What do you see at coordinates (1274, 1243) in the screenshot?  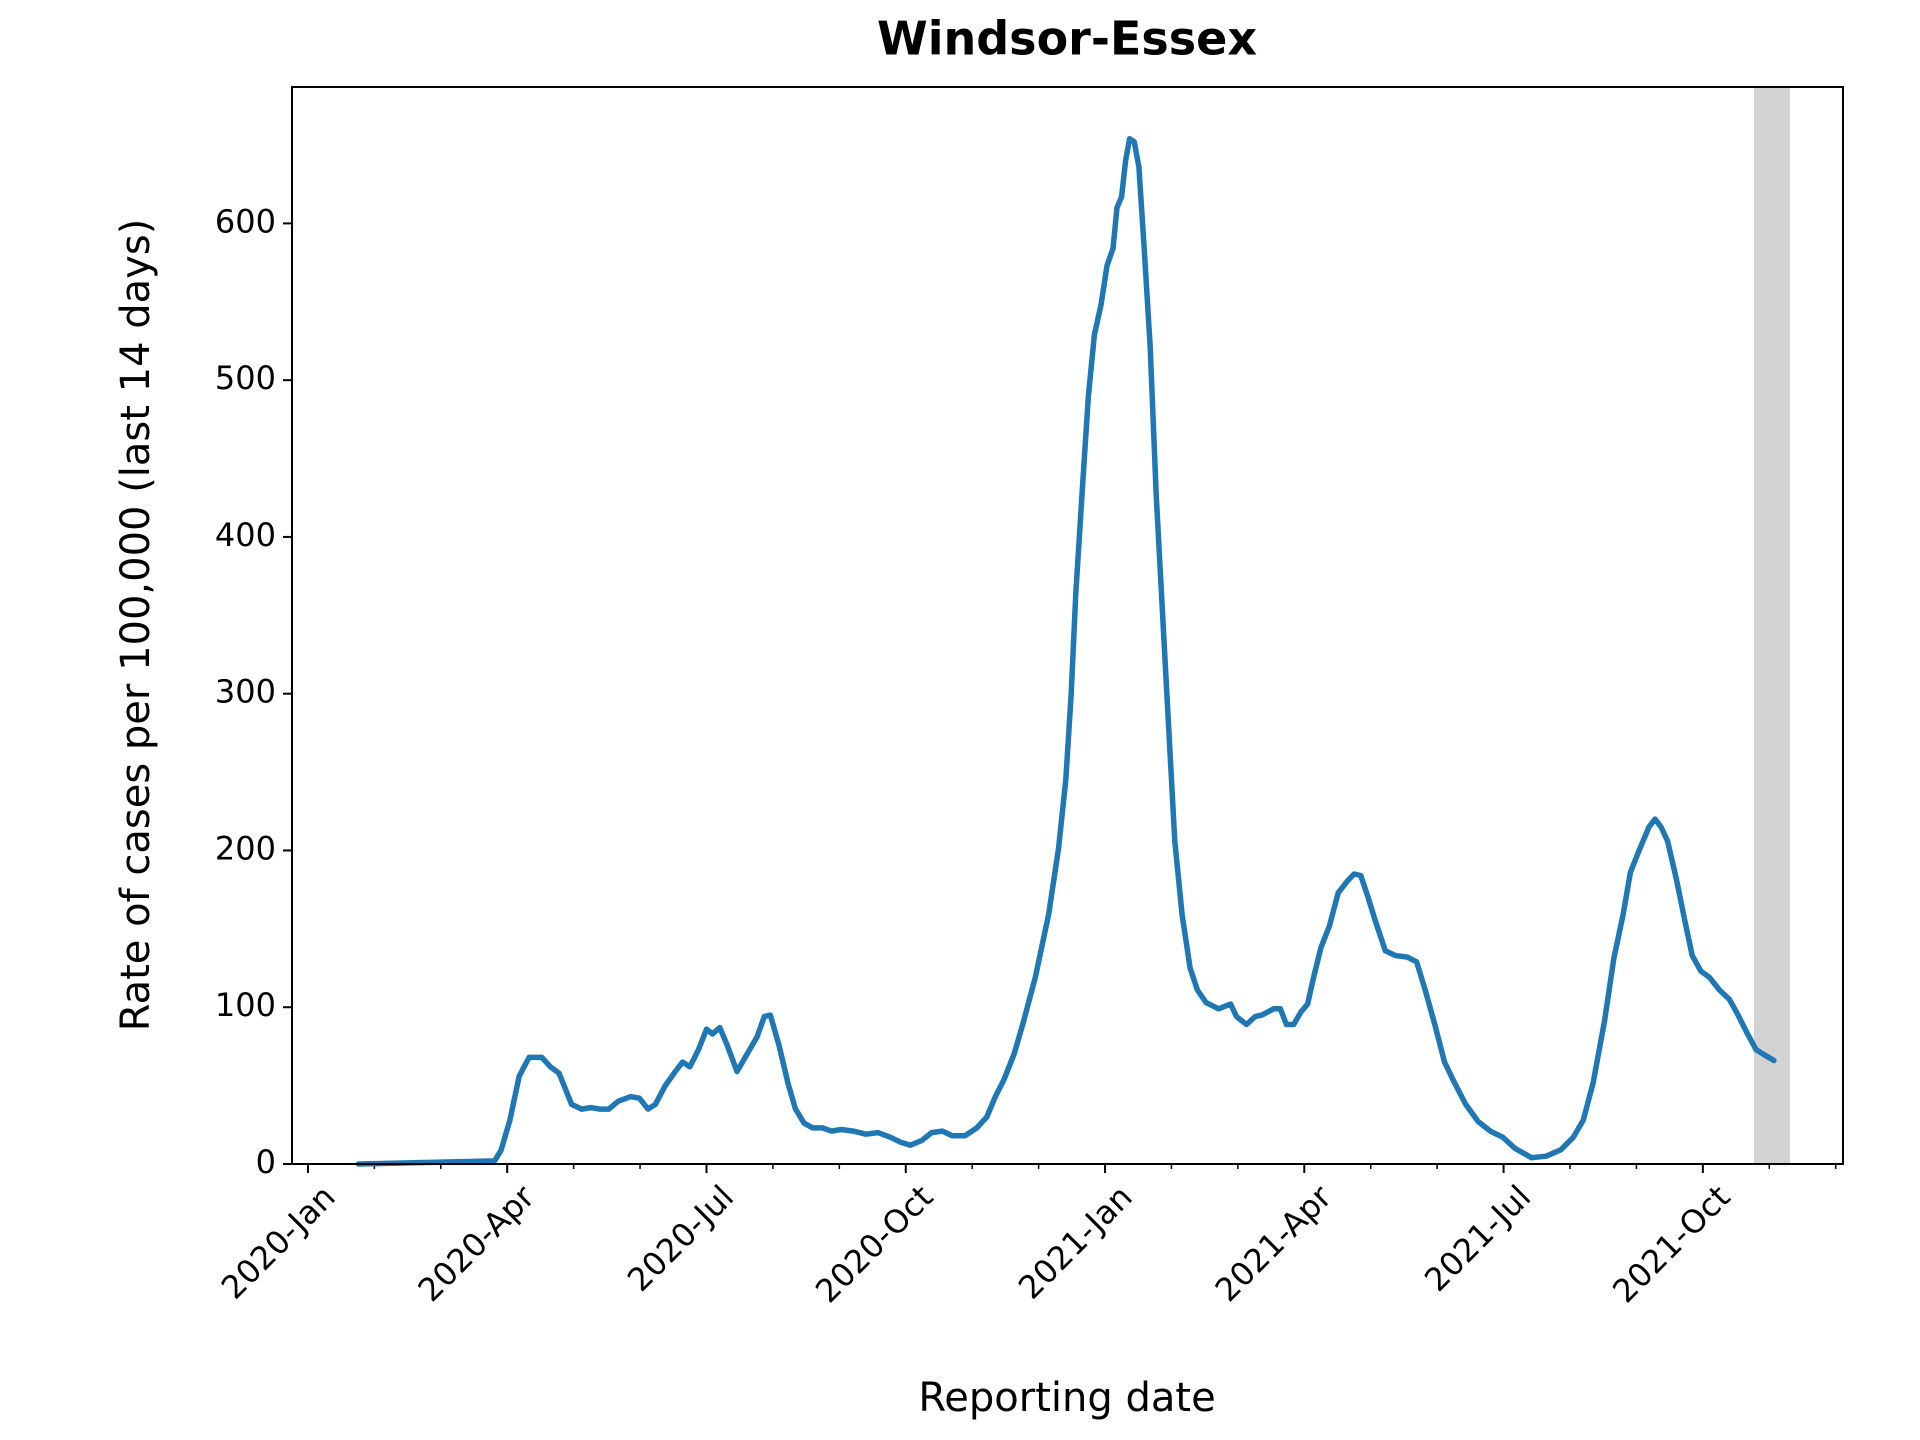 I see `x-tick-label: 2021-Apr` at bounding box center [1274, 1243].